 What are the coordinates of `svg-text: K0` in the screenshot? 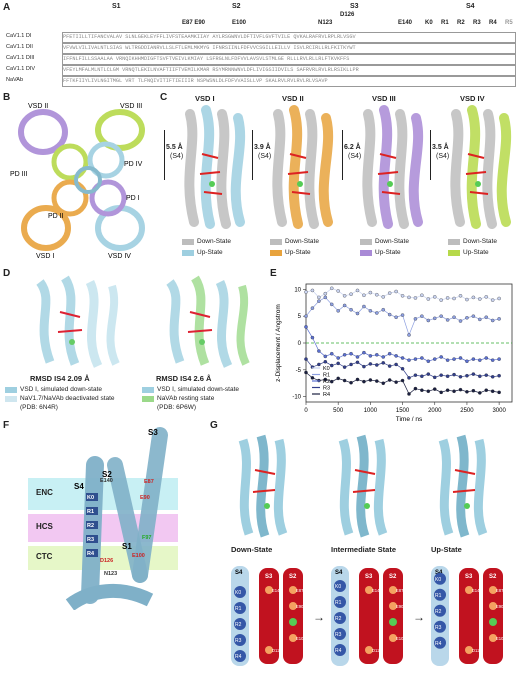 It's located at (438, 580).